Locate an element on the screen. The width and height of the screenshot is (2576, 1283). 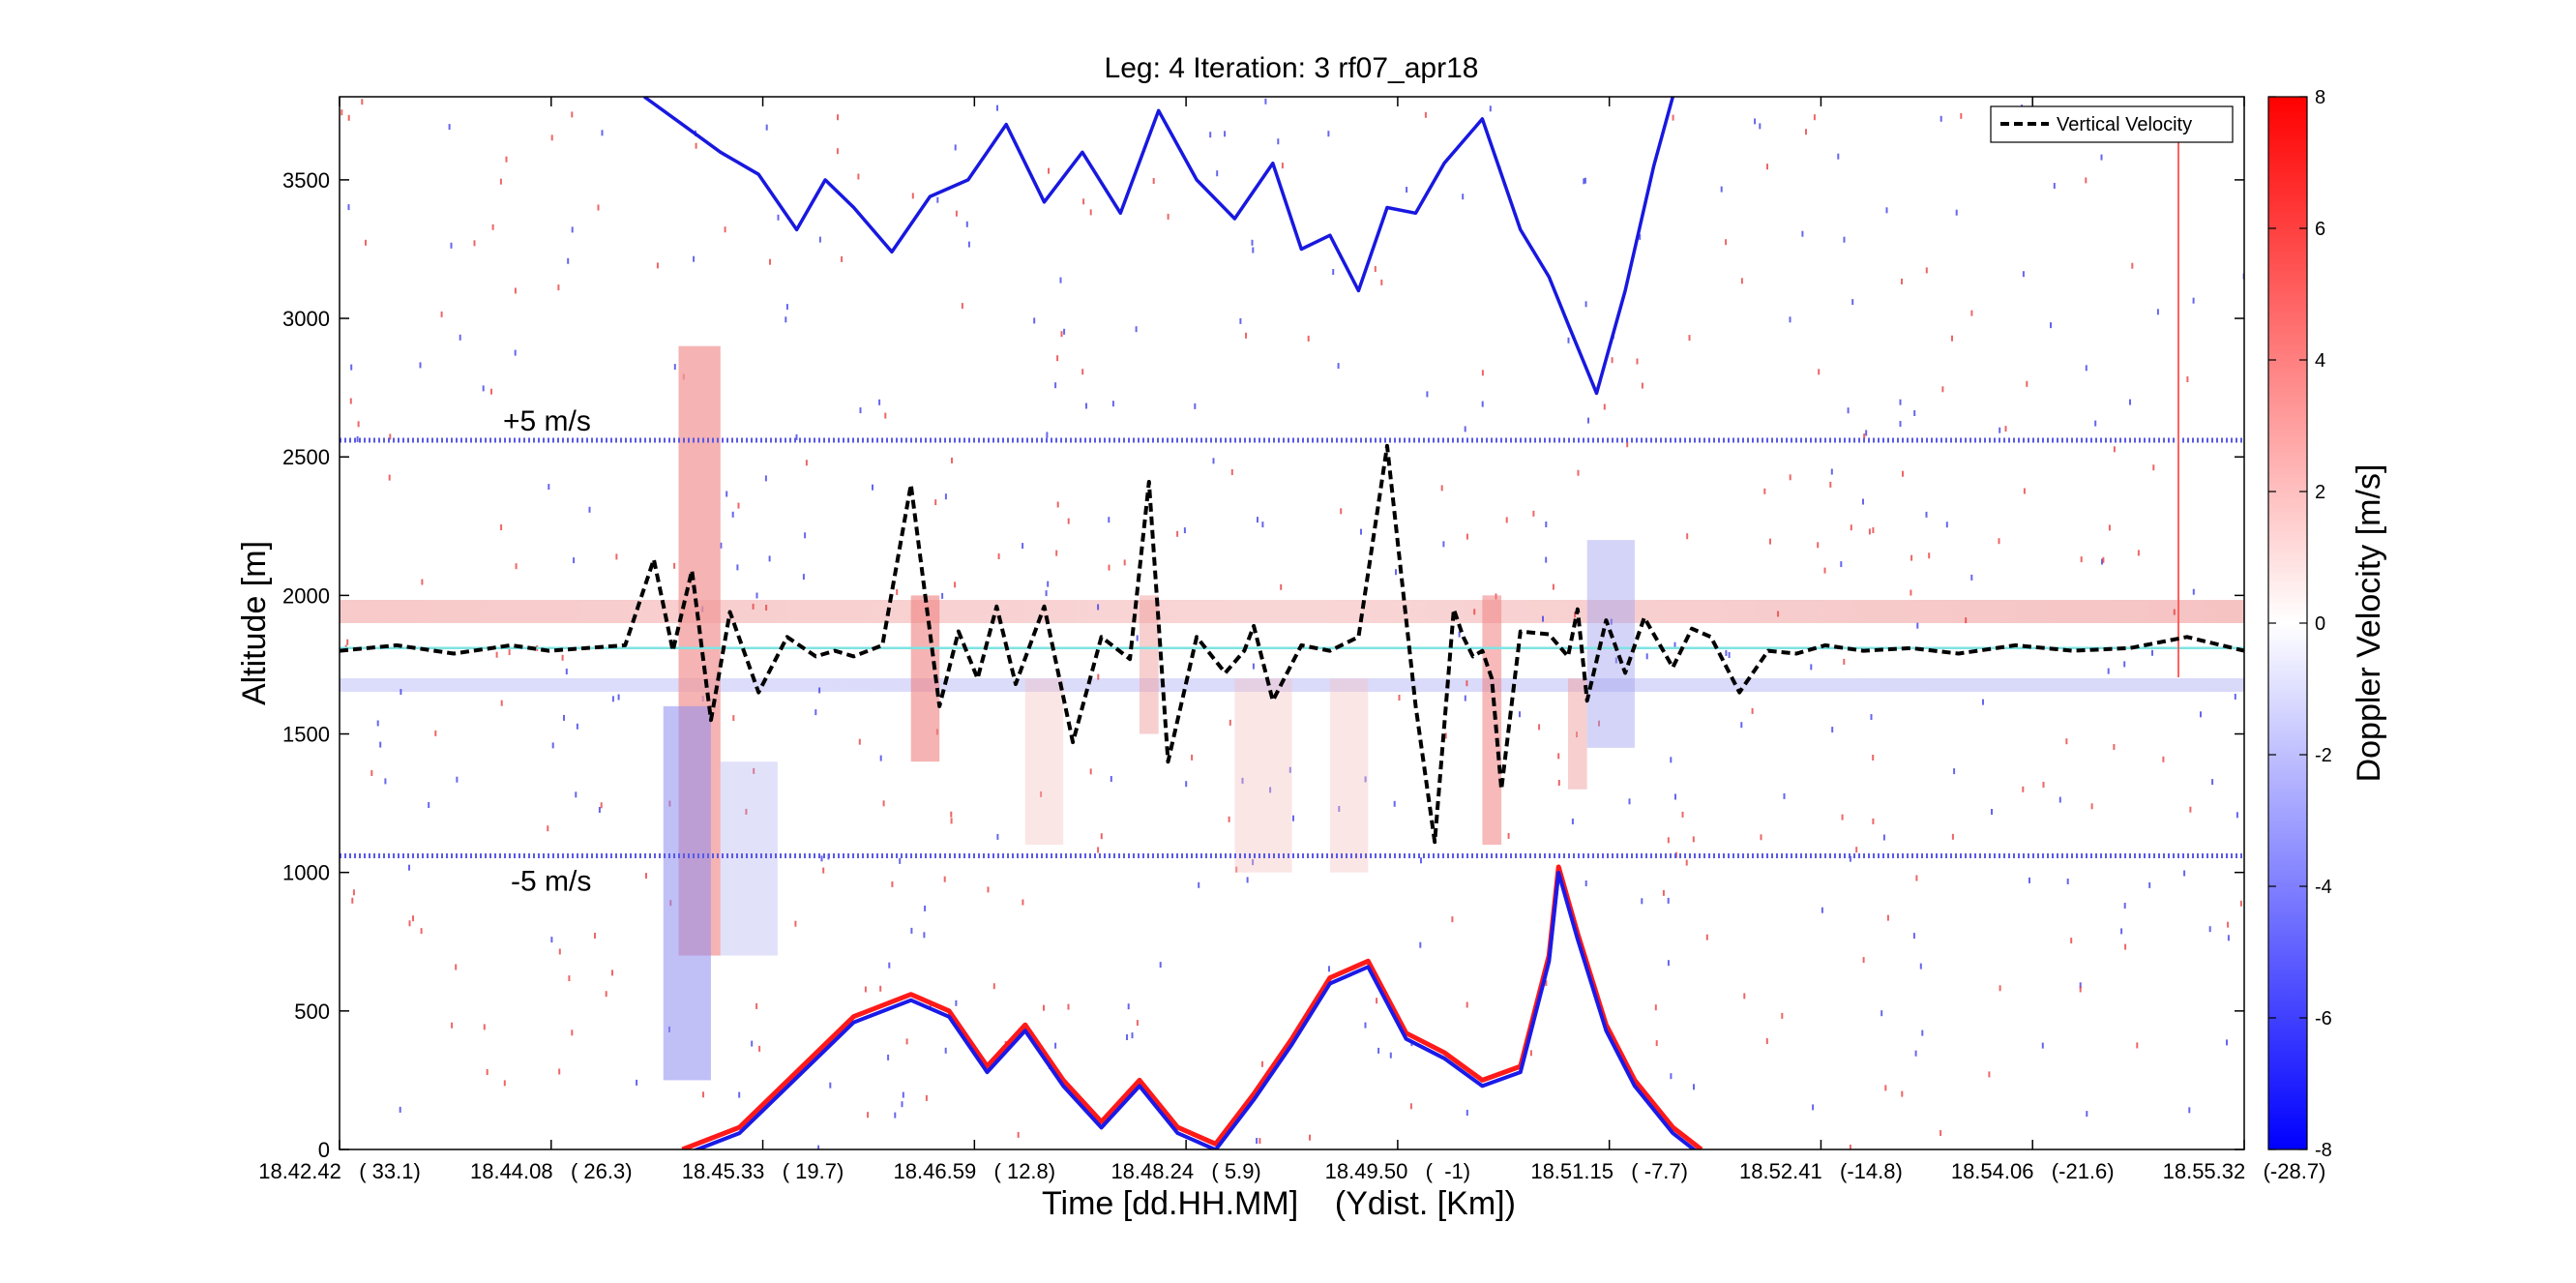
y-tick-label-2: 1000 is located at coordinates (306, 873).